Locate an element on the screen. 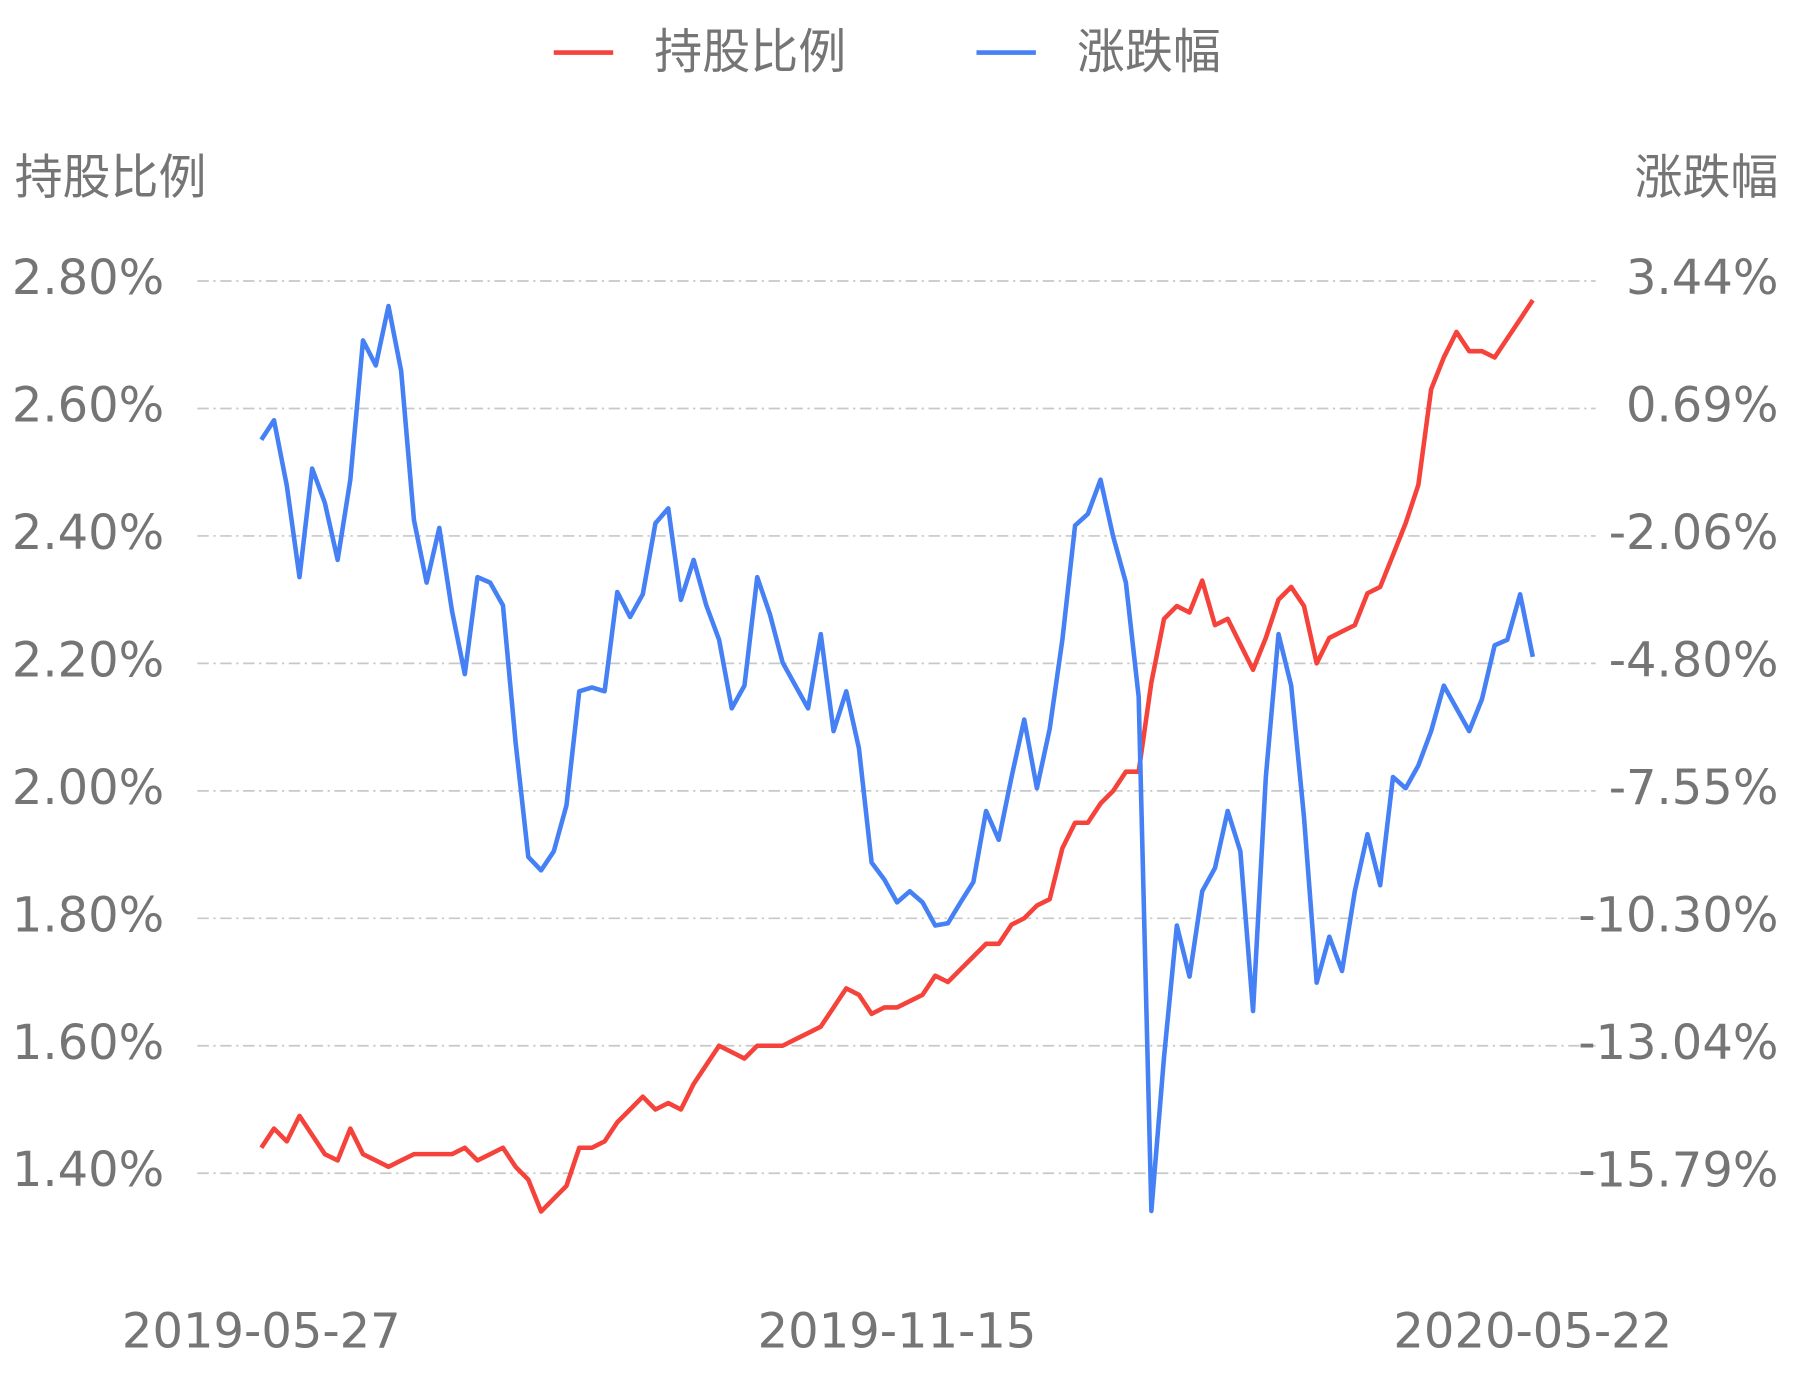  y-axis-title: 持股比例 is located at coordinates (111, 177).